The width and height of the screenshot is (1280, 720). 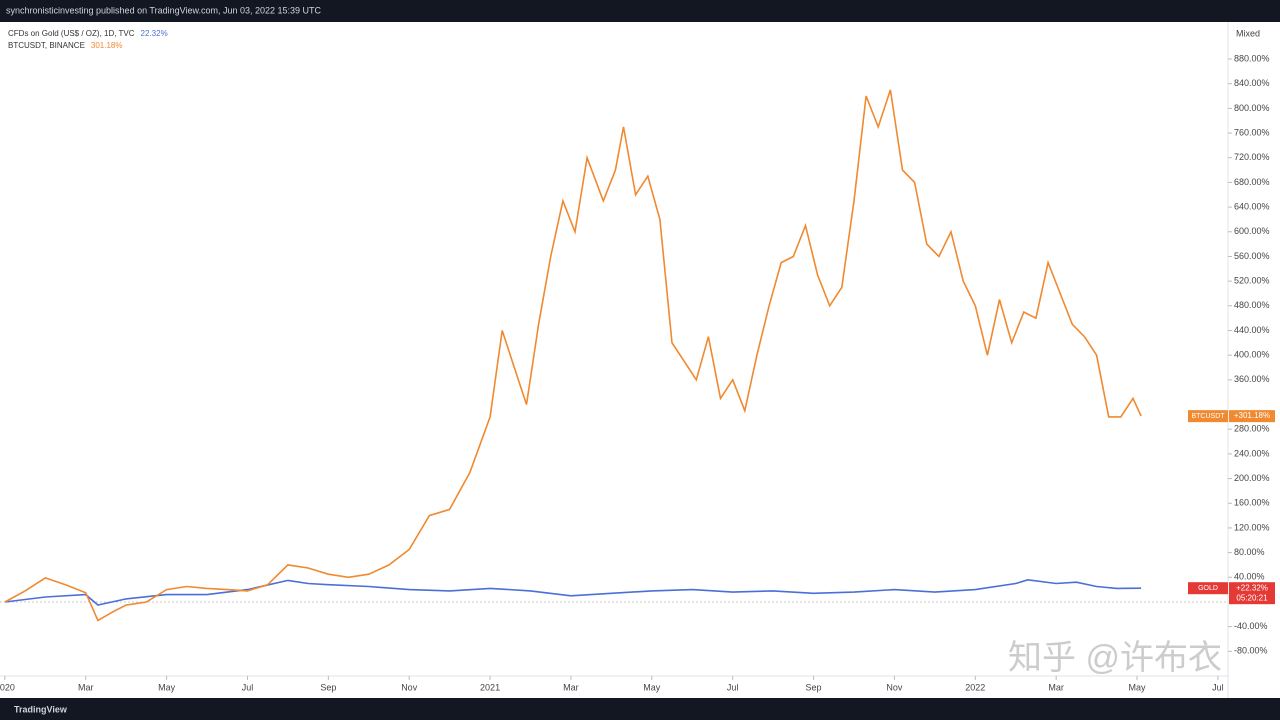 What do you see at coordinates (1252, 281) in the screenshot?
I see `y-tick-label: 520.00%` at bounding box center [1252, 281].